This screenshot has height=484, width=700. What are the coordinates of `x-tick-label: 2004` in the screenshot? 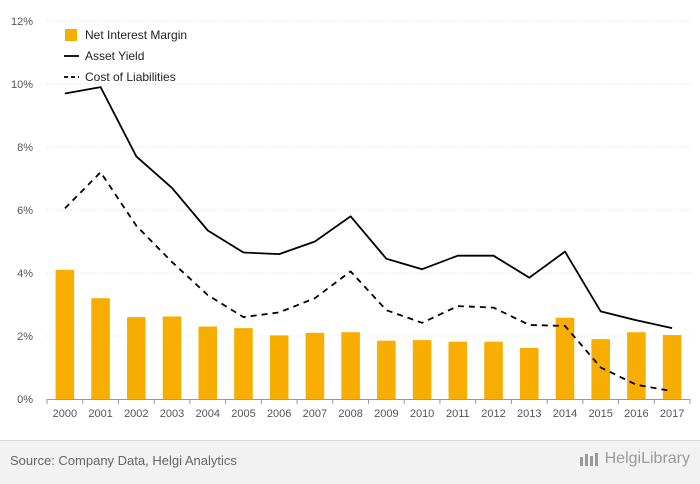 It's located at (208, 414).